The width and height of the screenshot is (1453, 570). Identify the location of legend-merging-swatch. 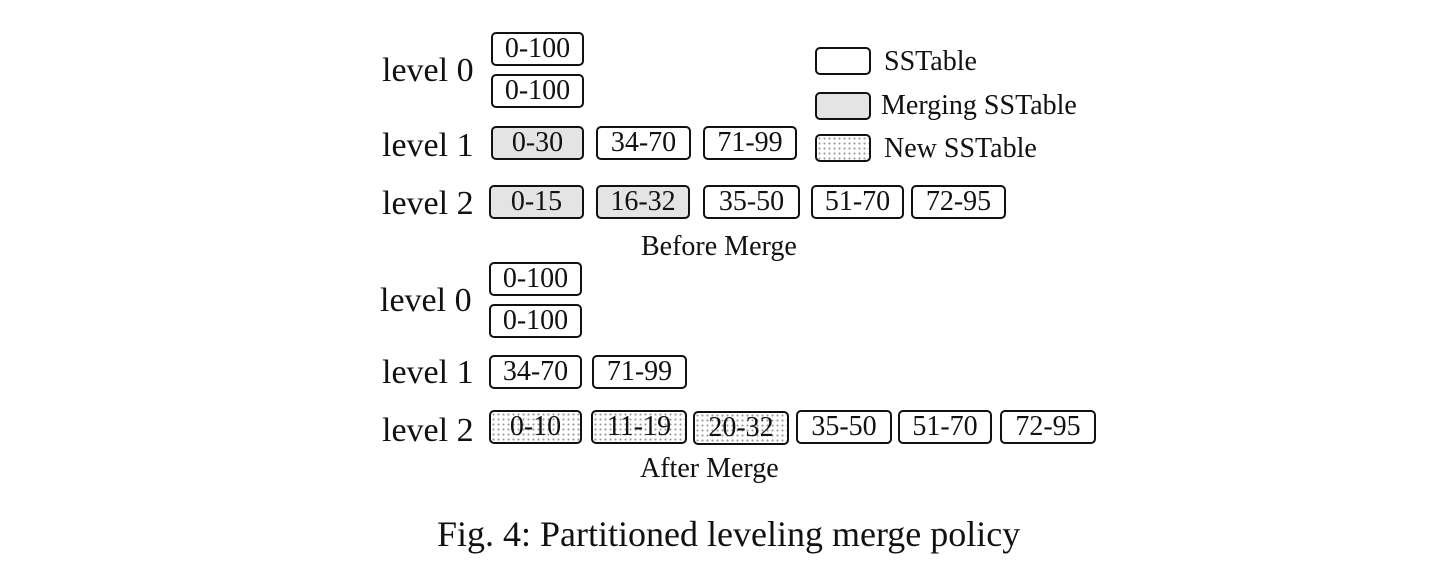
(843, 106).